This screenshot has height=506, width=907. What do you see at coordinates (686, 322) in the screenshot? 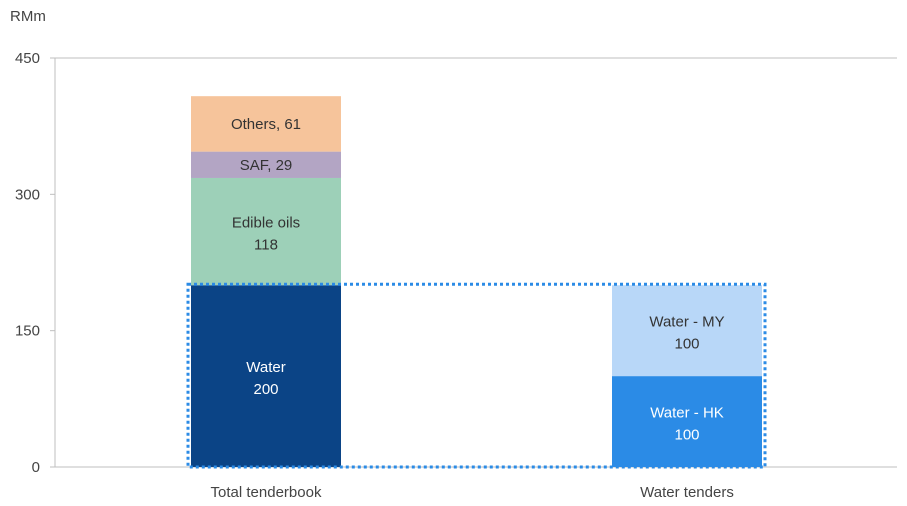
I see `segment-label: Water - MY` at bounding box center [686, 322].